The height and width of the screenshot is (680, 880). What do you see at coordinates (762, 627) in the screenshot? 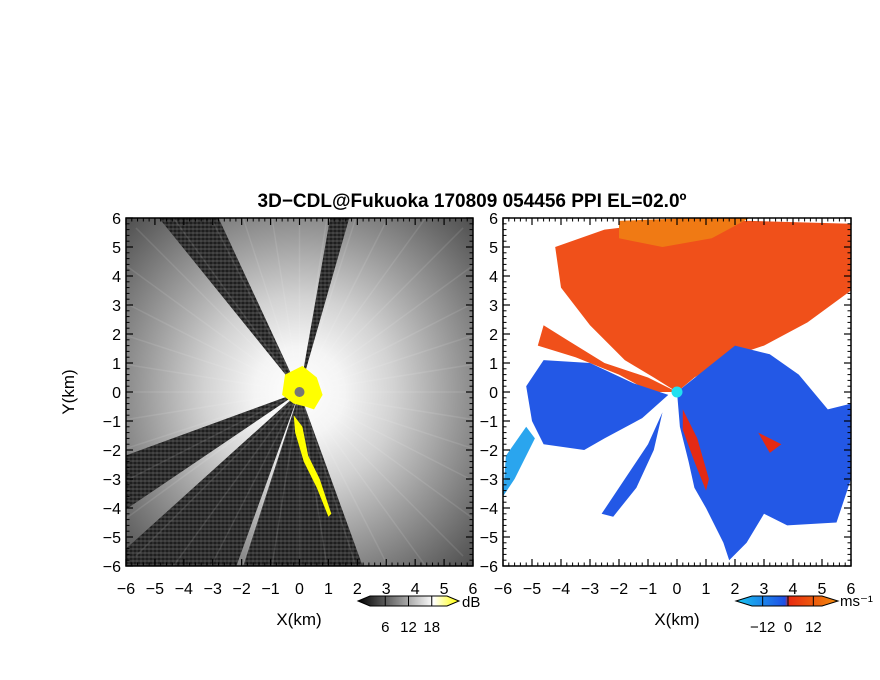
I see `colorbar-tick-label: −12` at bounding box center [762, 627].